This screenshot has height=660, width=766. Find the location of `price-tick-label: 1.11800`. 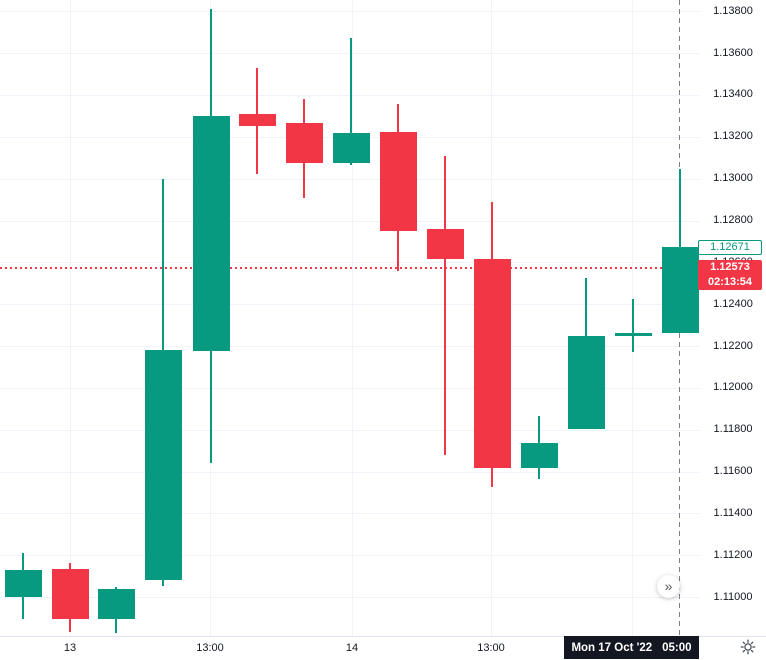

price-tick-label: 1.11800 is located at coordinates (733, 429).